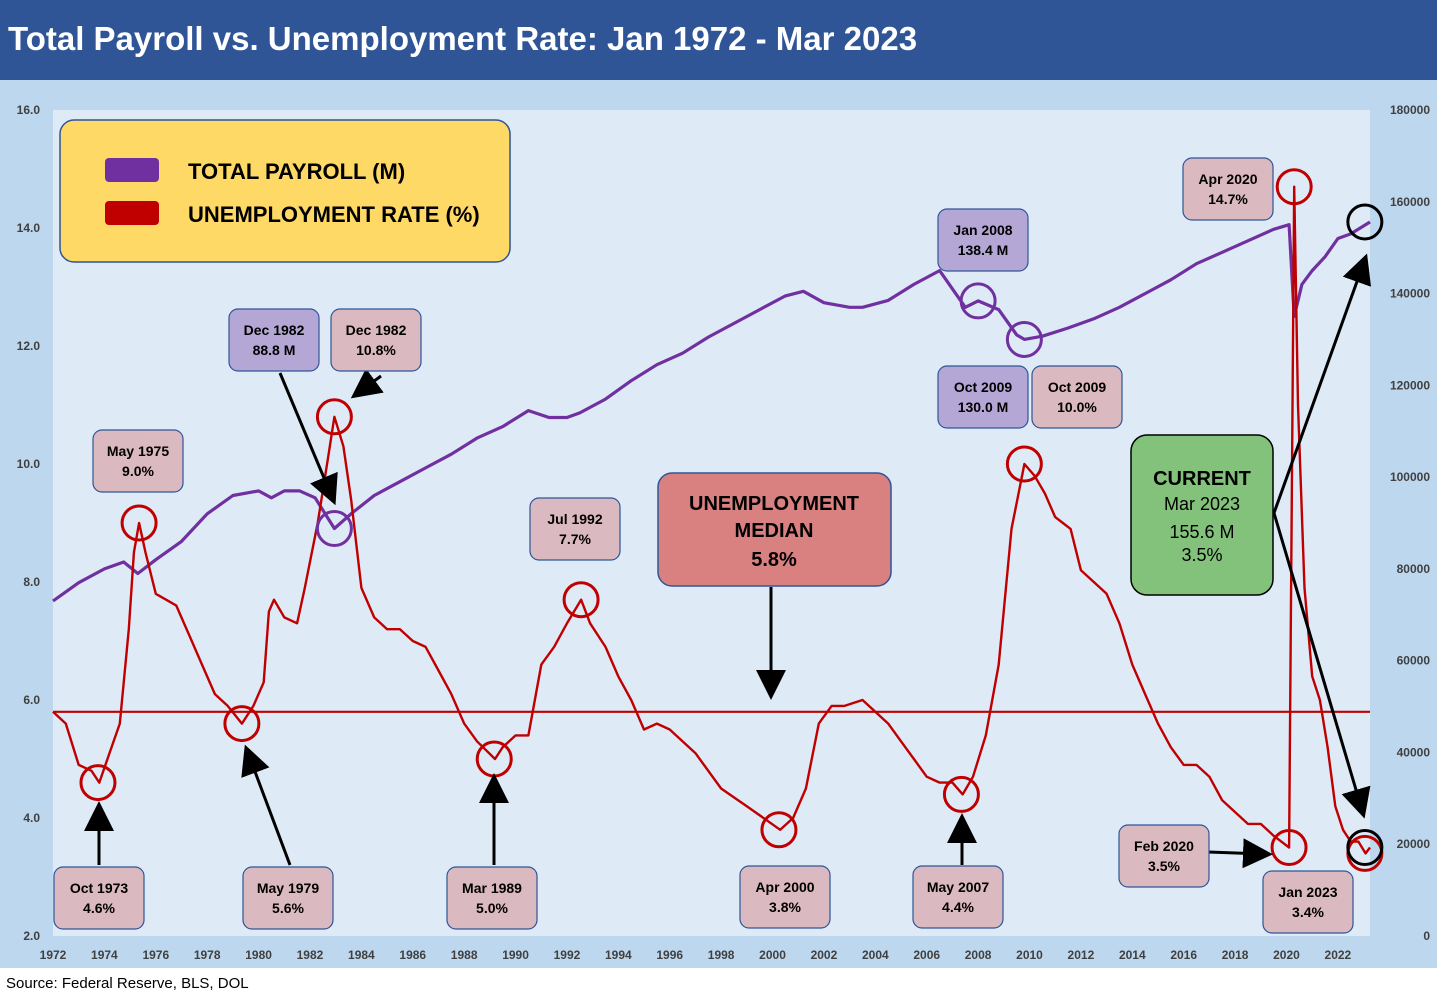 The image size is (1437, 1000). Describe the element at coordinates (574, 519) in the screenshot. I see `annotation-date: Jul 1992` at that location.